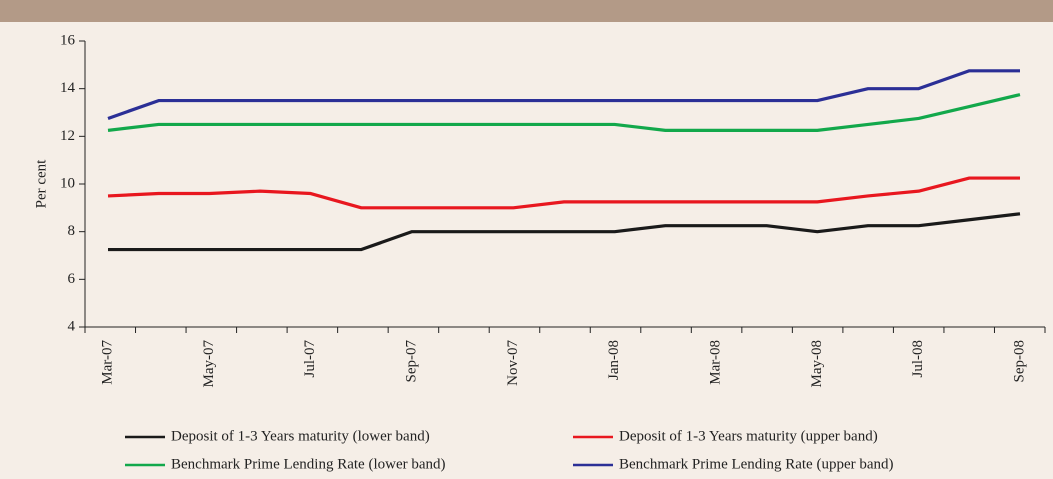  What do you see at coordinates (918, 359) in the screenshot?
I see `x-tick-label: Jul-08` at bounding box center [918, 359].